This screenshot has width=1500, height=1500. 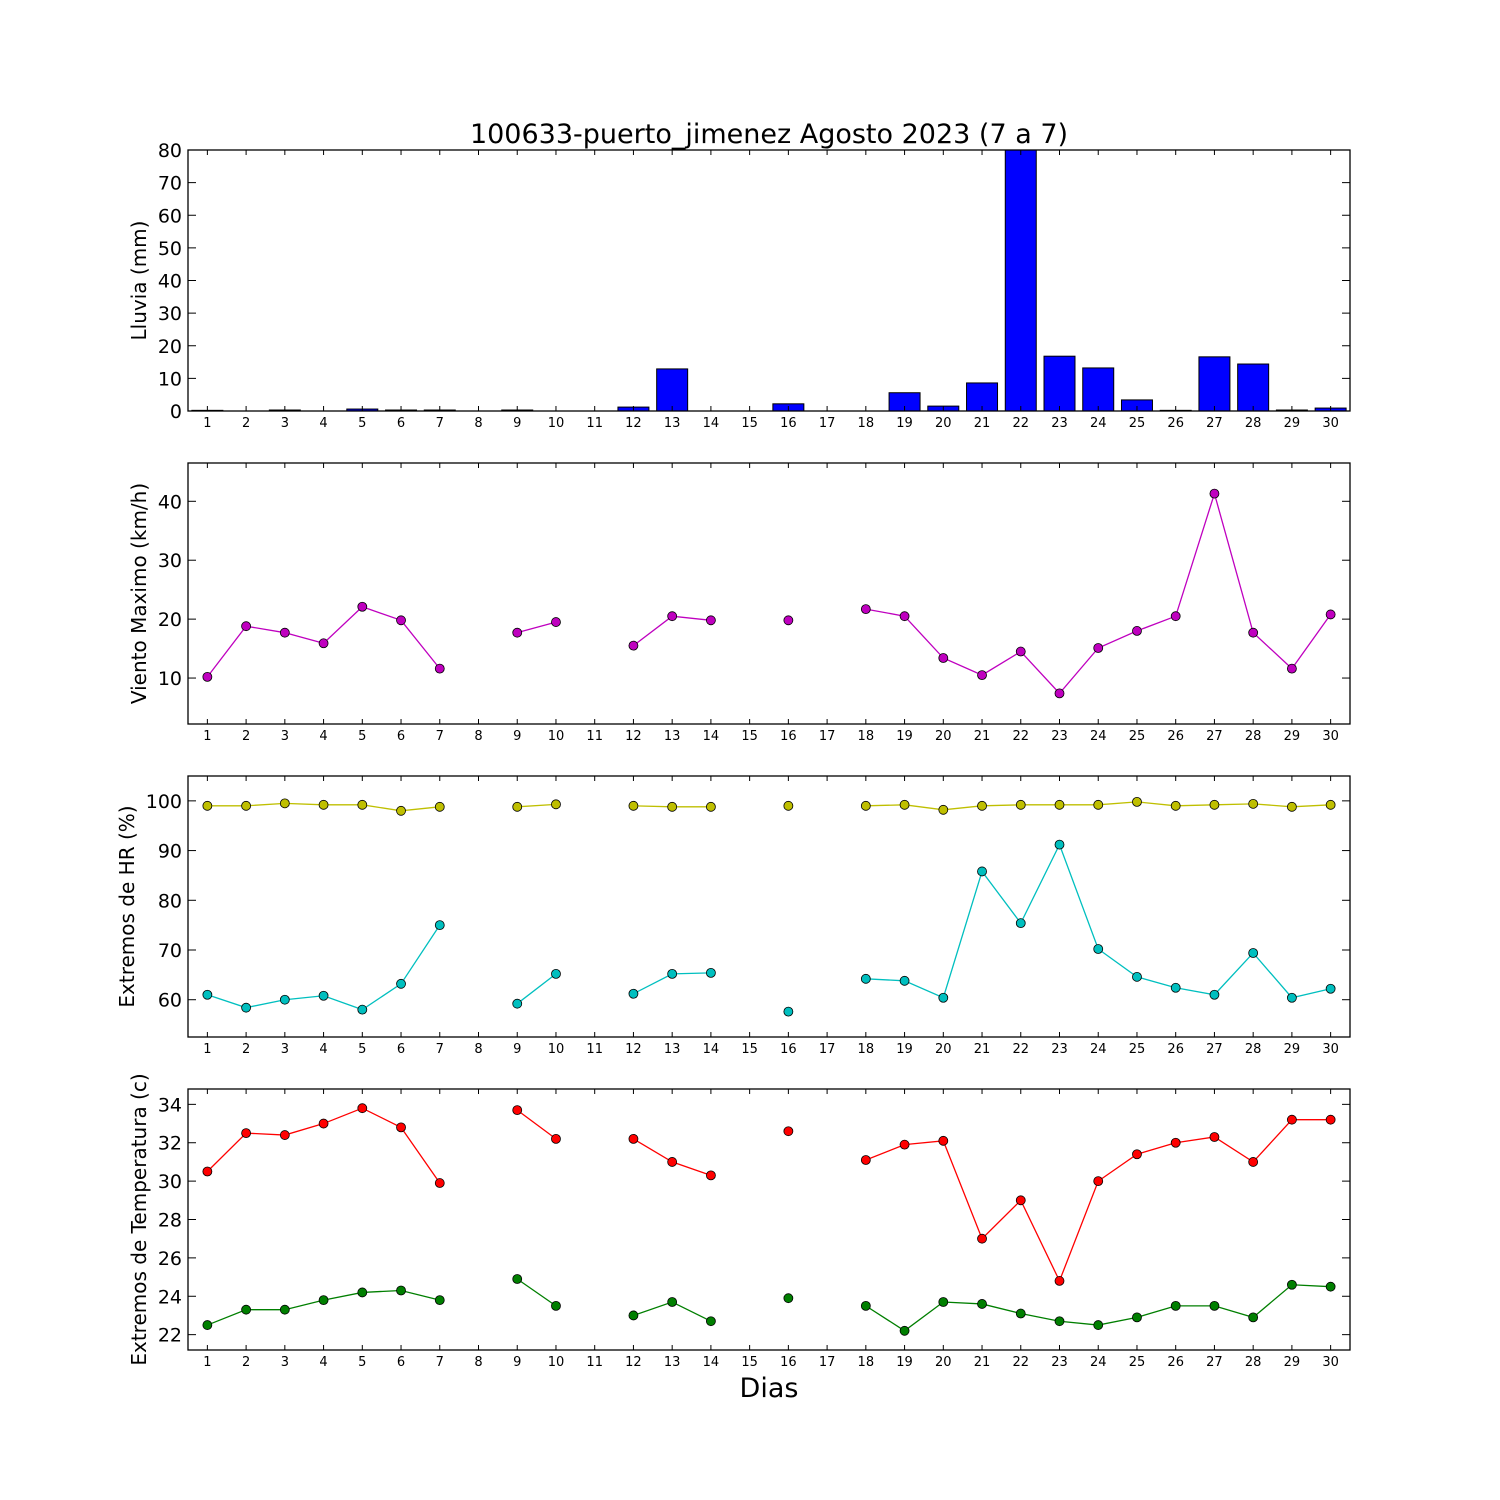 What do you see at coordinates (633, 736) in the screenshot?
I see `x-tick-label: 12` at bounding box center [633, 736].